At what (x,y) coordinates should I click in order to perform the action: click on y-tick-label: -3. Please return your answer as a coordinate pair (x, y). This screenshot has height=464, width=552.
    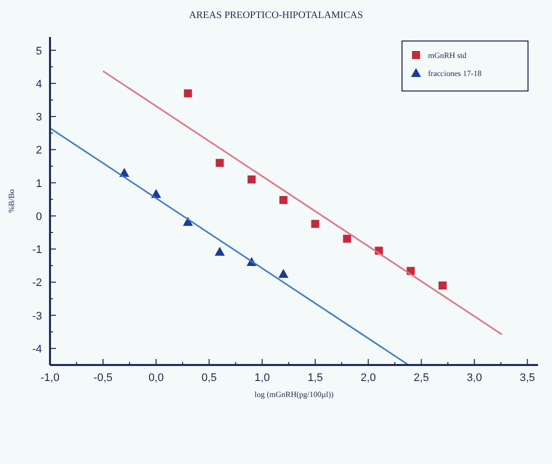
    Looking at the image, I should click on (37, 316).